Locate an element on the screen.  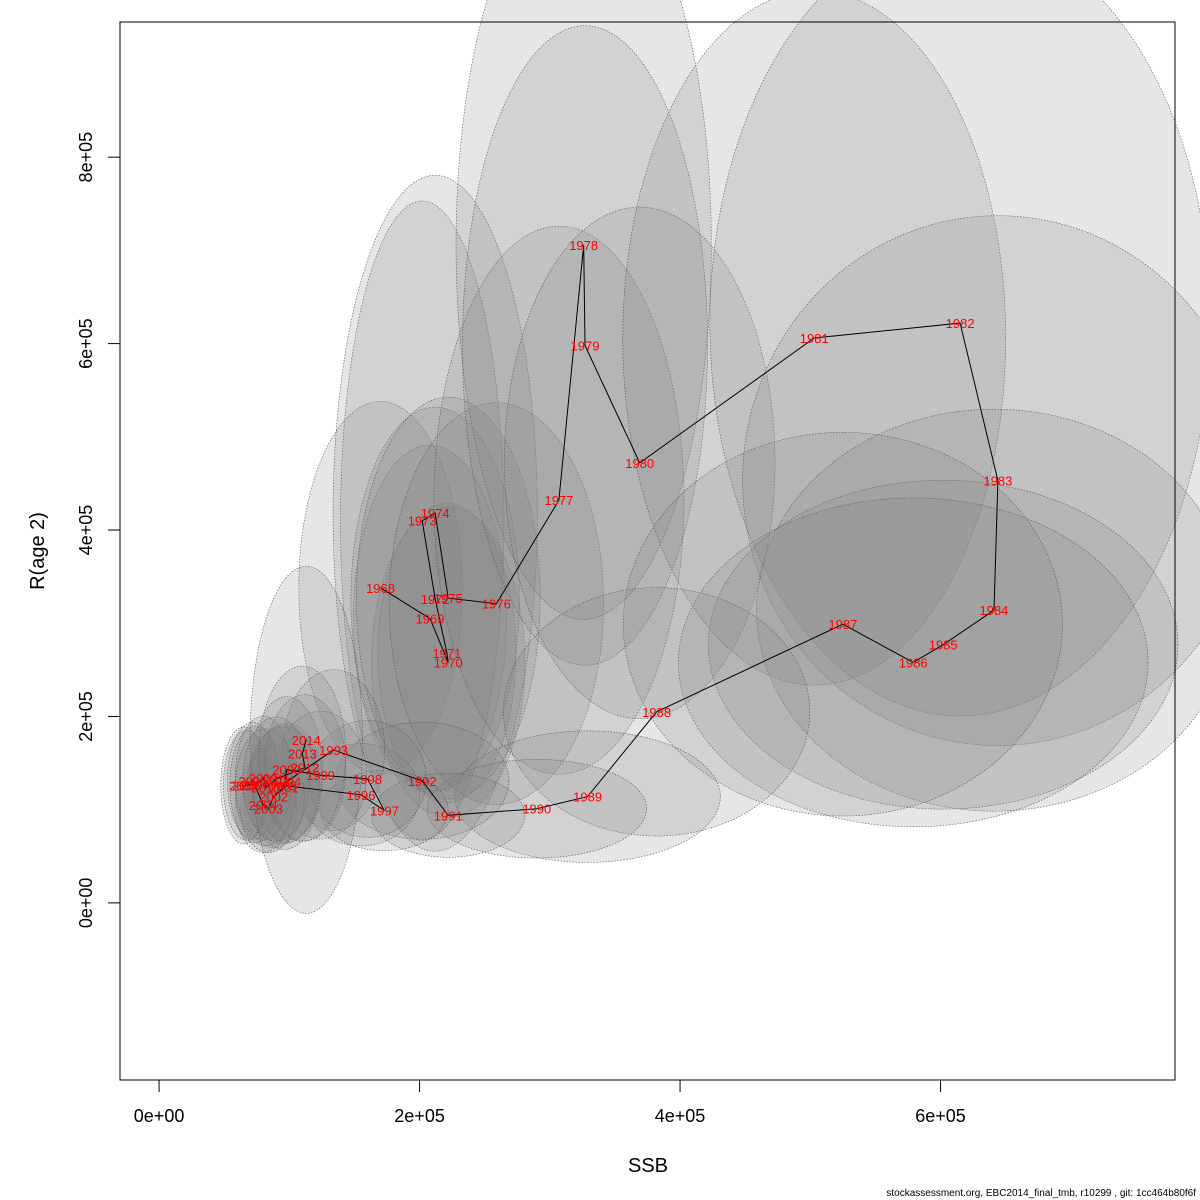
y-tick-label: 0e+00 is located at coordinates (86, 903).